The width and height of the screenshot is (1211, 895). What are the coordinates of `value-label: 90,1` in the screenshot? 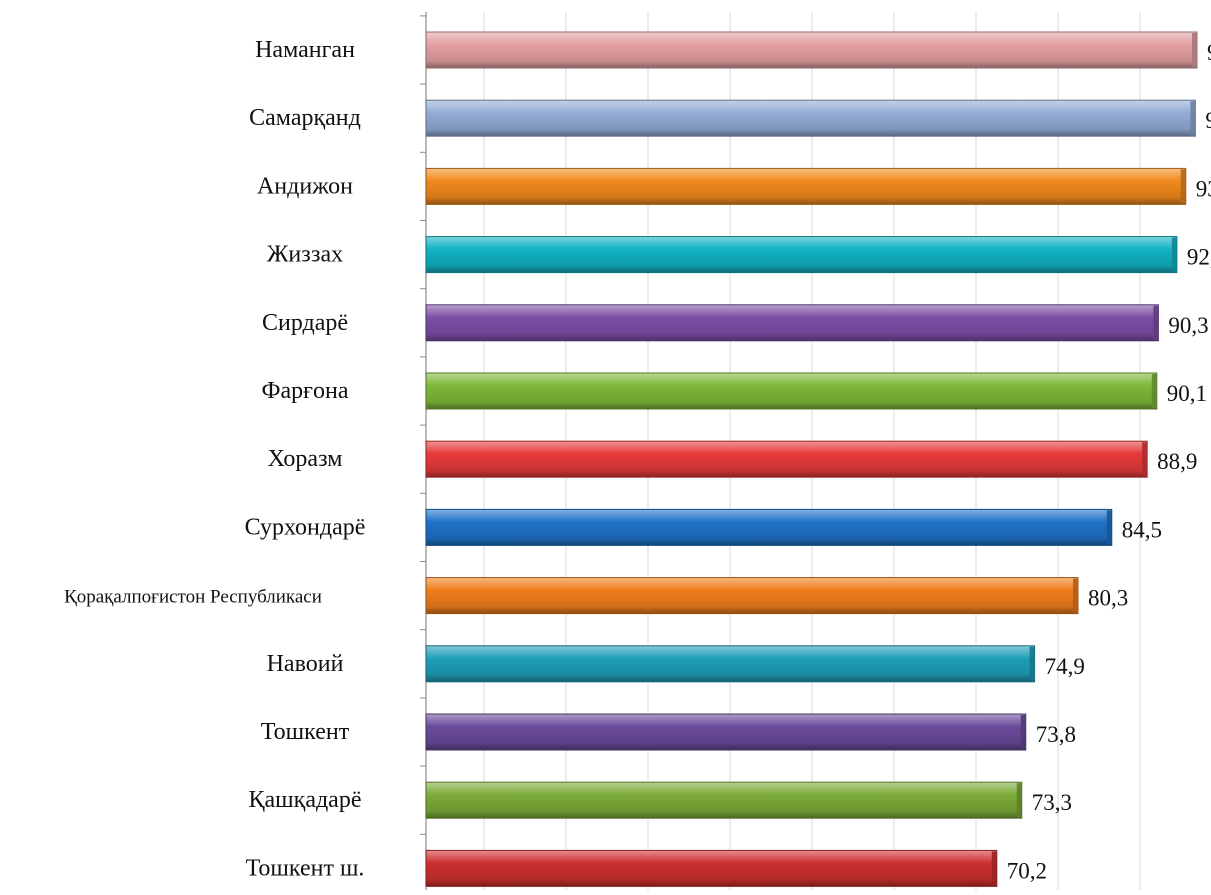 It's located at (1187, 393).